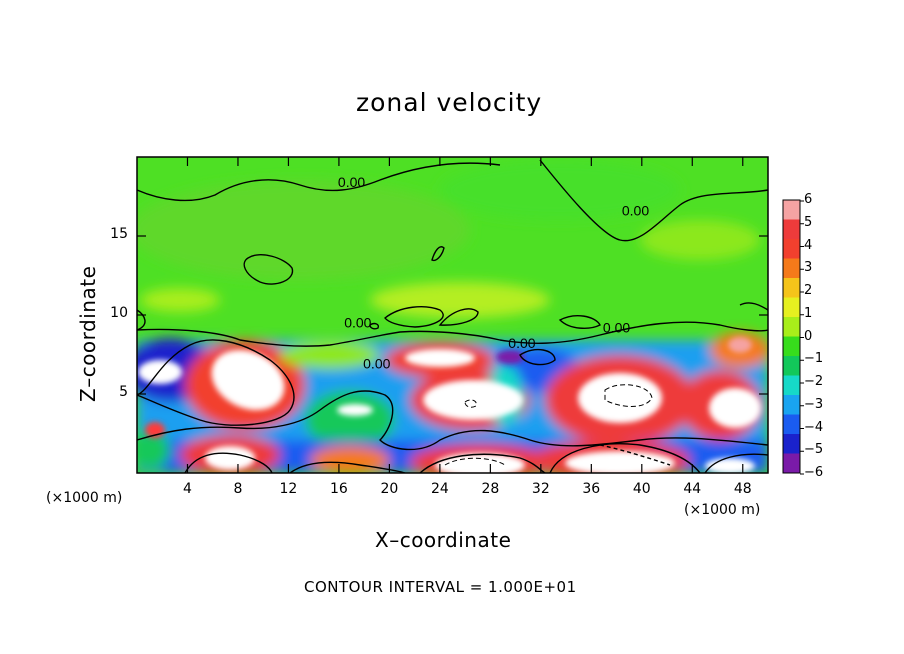 The image size is (904, 654). Describe the element at coordinates (443, 540) in the screenshot. I see `x-axis-label: X–coordinate` at that location.